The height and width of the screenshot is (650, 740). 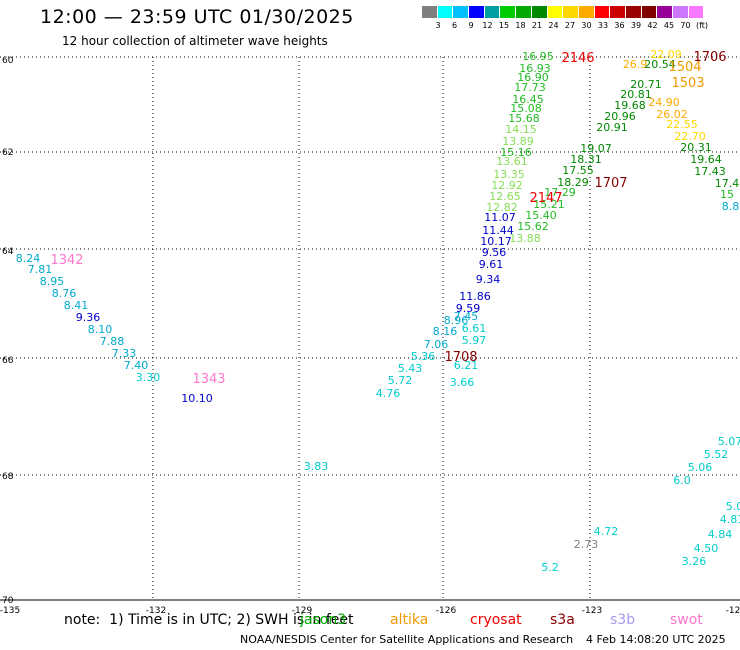 What do you see at coordinates (730, 519) in the screenshot?
I see `wave-height-value: 4.81` at bounding box center [730, 519].